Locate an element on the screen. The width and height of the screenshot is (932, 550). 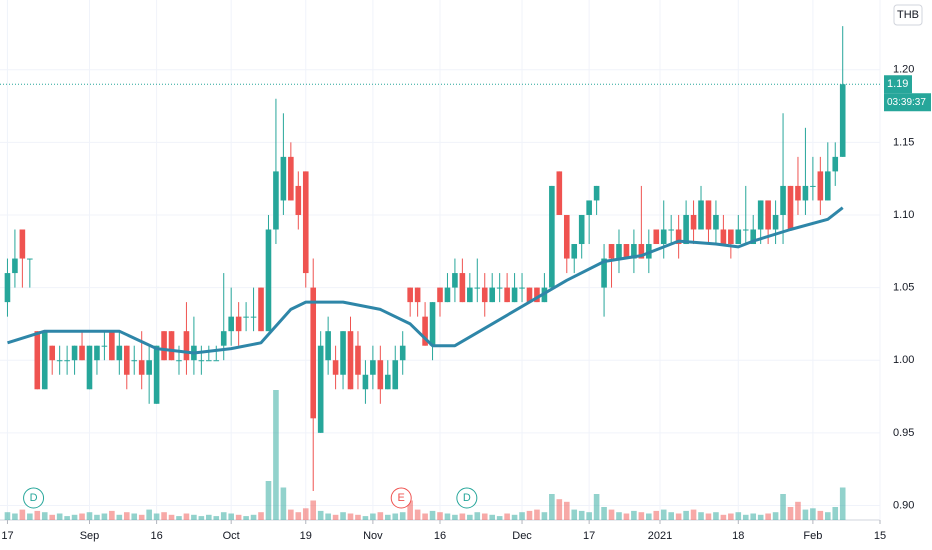
y-tick-label: 1.00 is located at coordinates (903, 360).